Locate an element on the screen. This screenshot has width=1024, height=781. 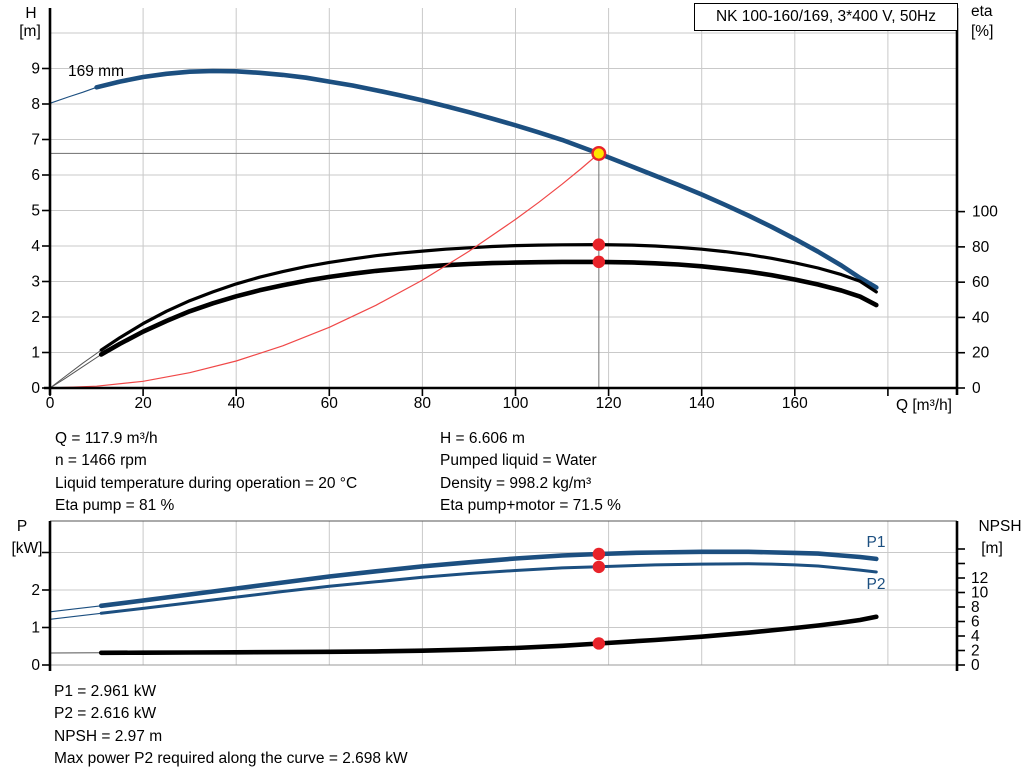
npsh-curve is located at coordinates (488, 635).